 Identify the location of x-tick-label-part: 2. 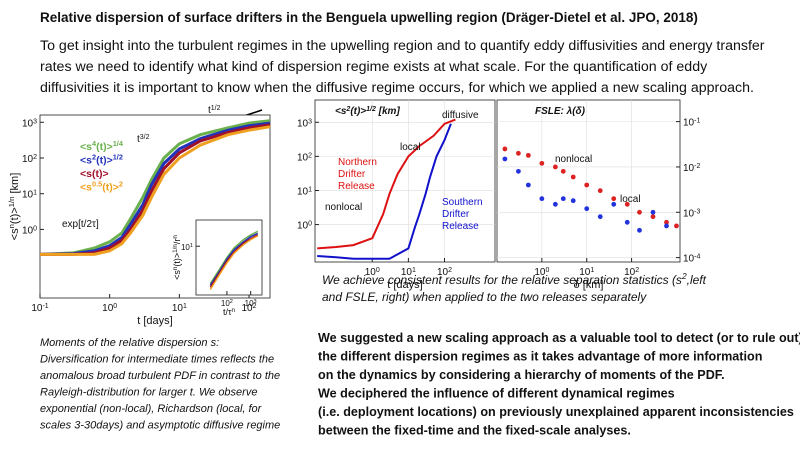
(637, 270).